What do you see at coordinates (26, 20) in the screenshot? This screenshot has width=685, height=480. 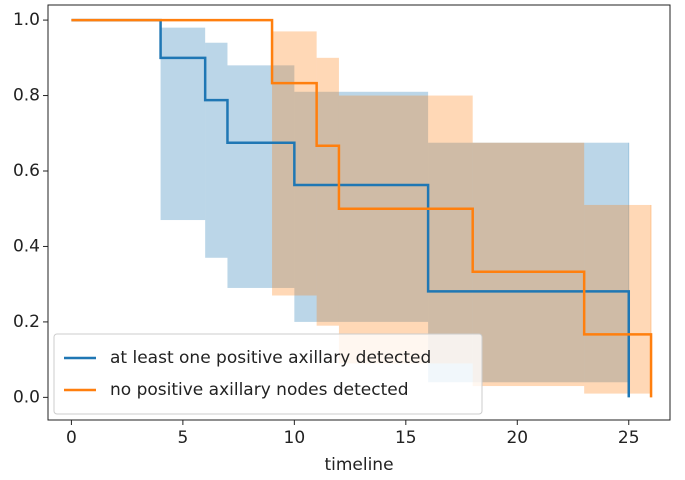 I see `y-tick-label: 1.0` at bounding box center [26, 20].